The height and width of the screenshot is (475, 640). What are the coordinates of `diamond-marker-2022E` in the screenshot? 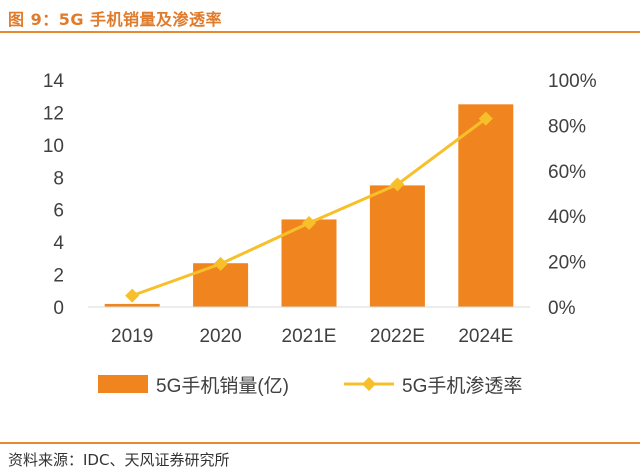 It's located at (397, 184).